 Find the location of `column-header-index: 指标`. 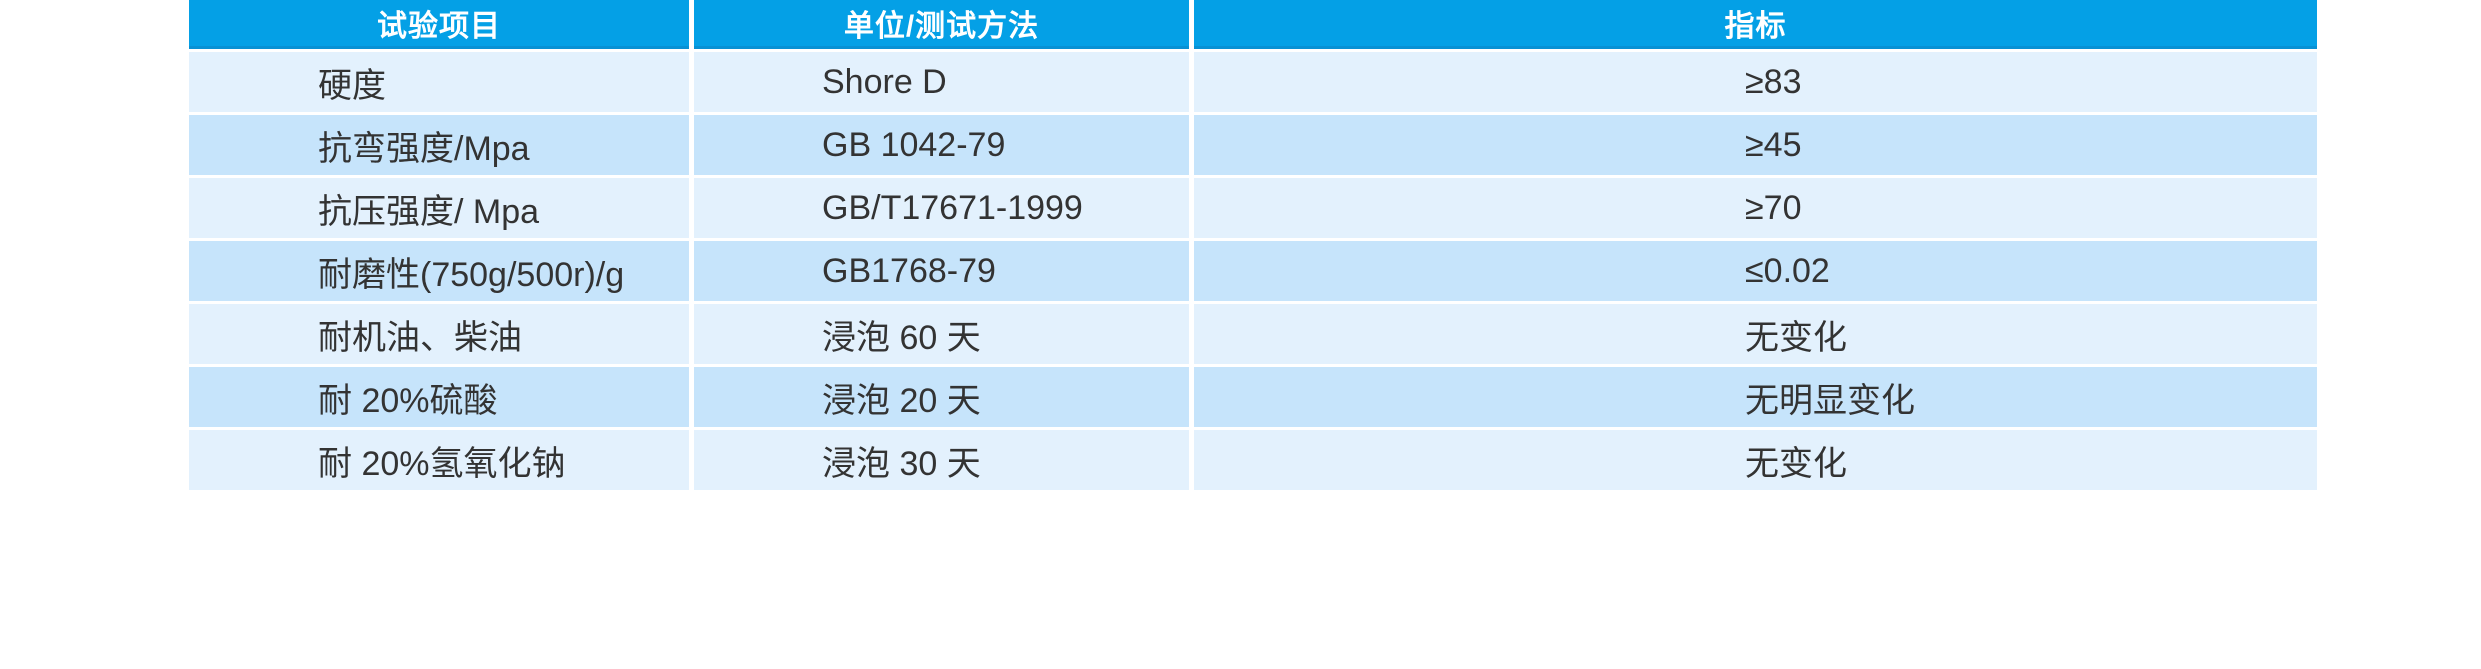

column-header-index: 指标 is located at coordinates (1755, 24).